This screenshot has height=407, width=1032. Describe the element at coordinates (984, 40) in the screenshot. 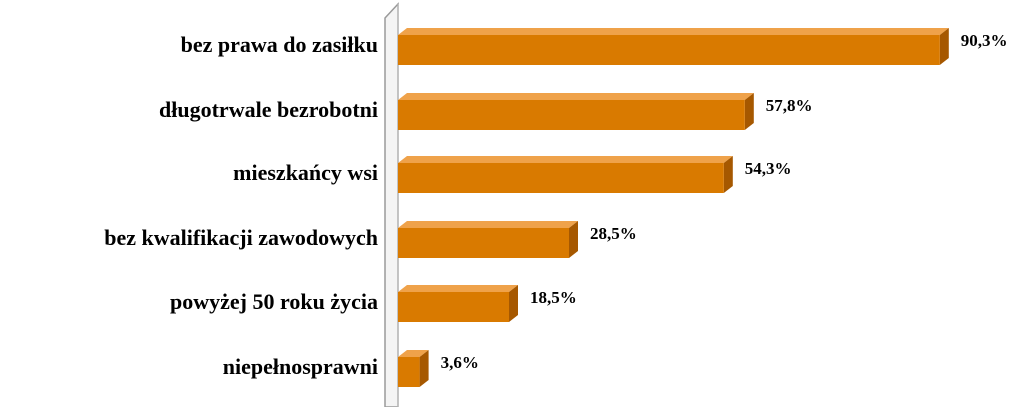

I see `value-label: 90,3%` at that location.